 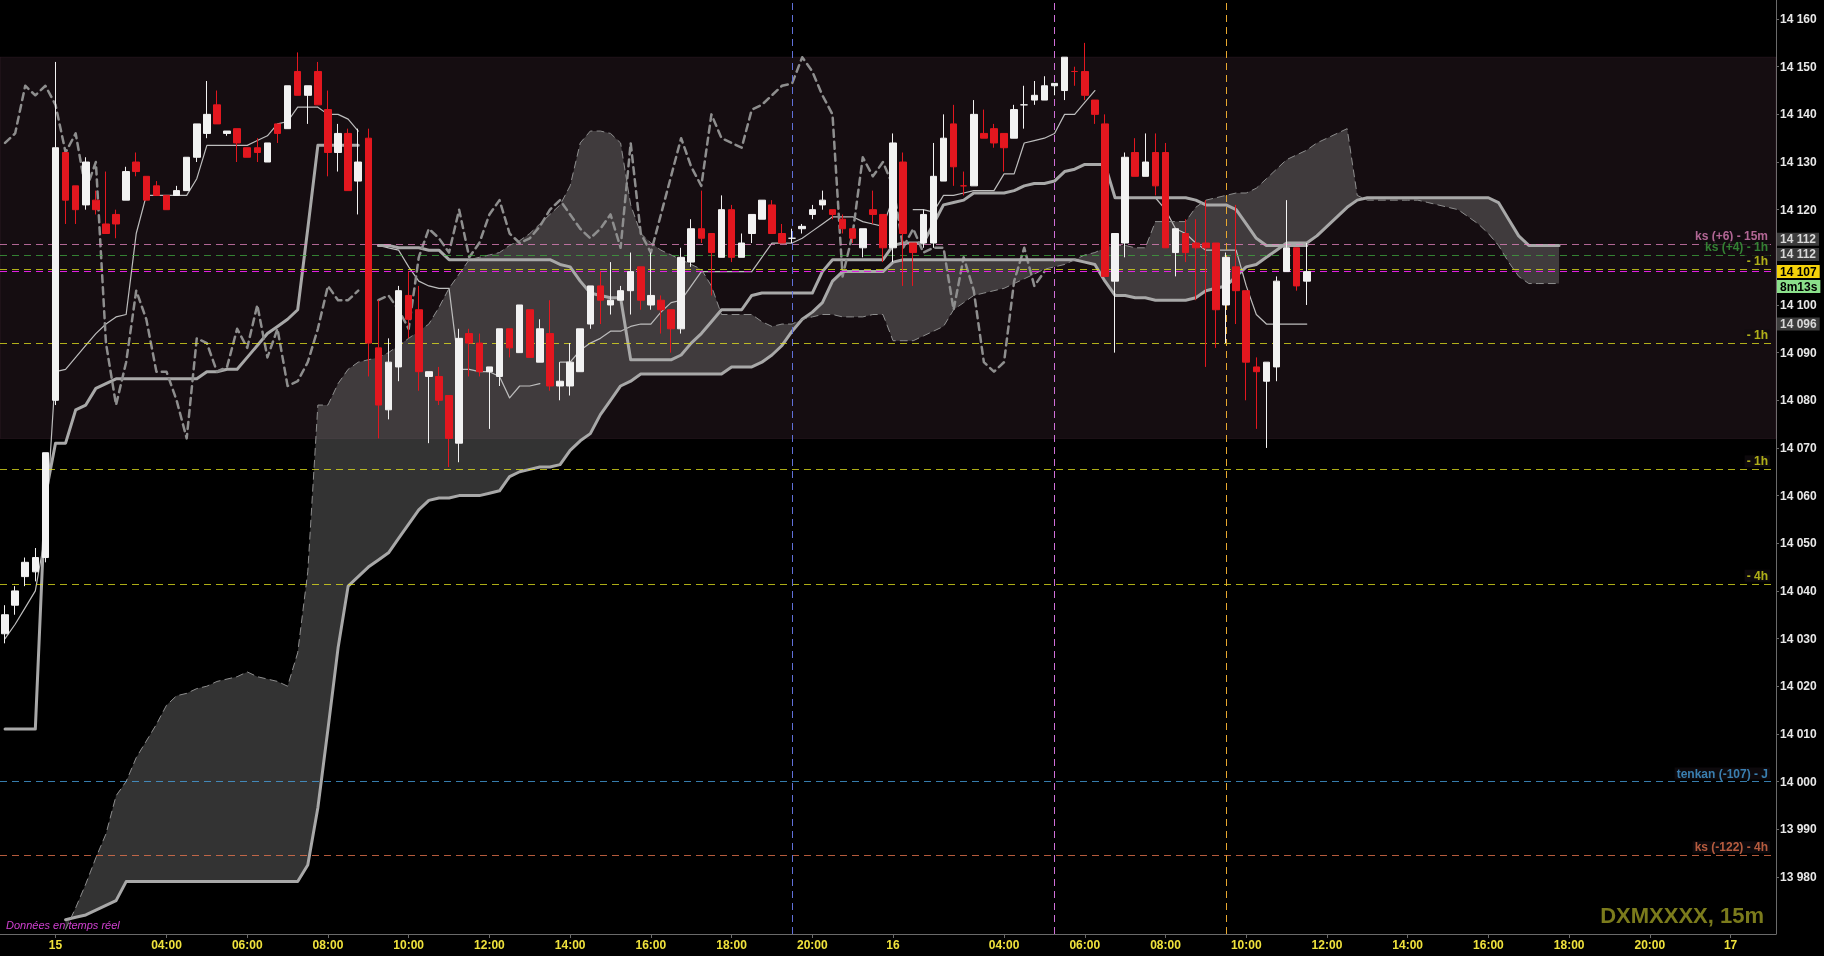 I want to click on y-tick-label: 14 080, so click(x=1799, y=400).